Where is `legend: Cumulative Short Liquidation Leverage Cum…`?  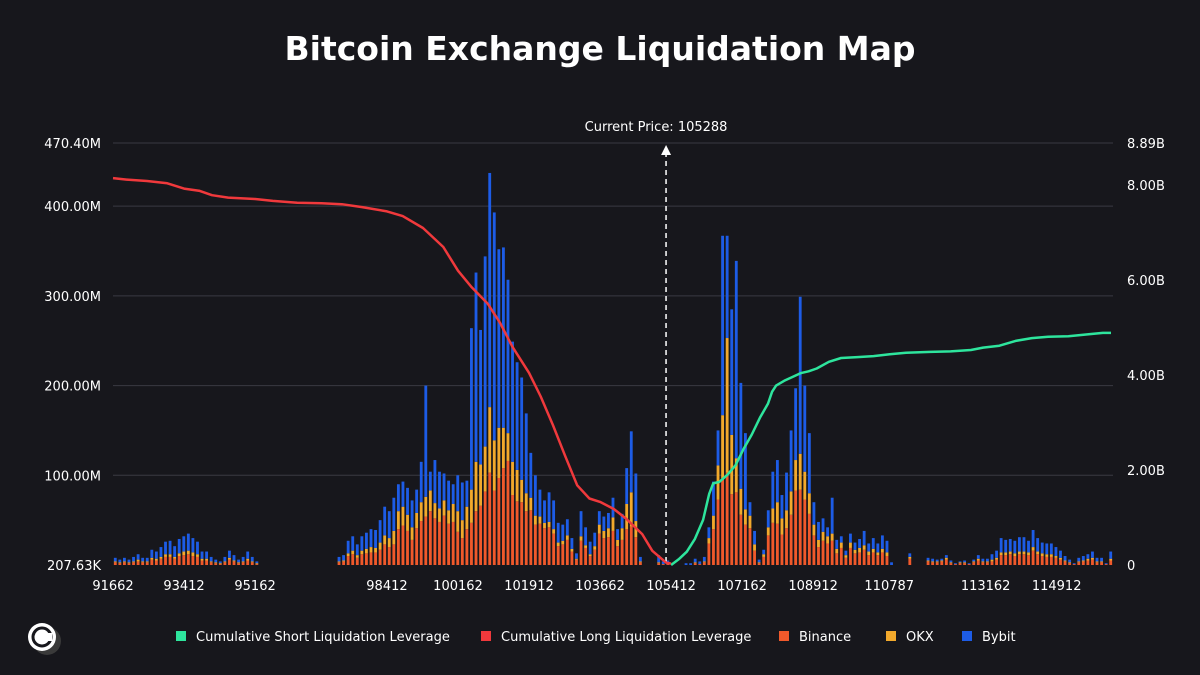 legend: Cumulative Short Liquidation Leverage Cum… is located at coordinates (596, 637).